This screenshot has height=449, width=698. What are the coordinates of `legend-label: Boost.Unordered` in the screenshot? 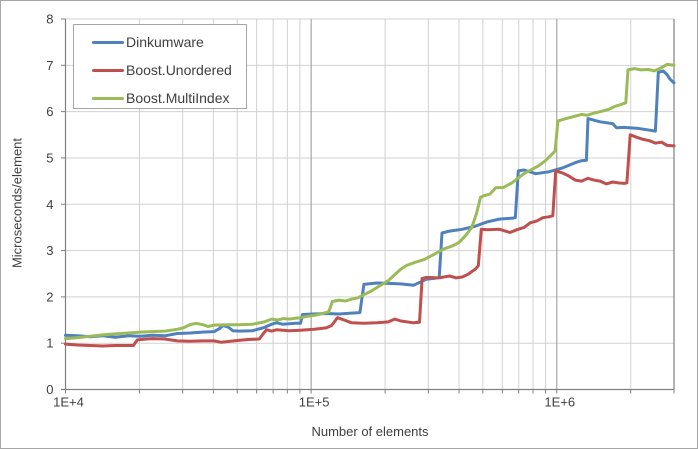 It's located at (179, 70).